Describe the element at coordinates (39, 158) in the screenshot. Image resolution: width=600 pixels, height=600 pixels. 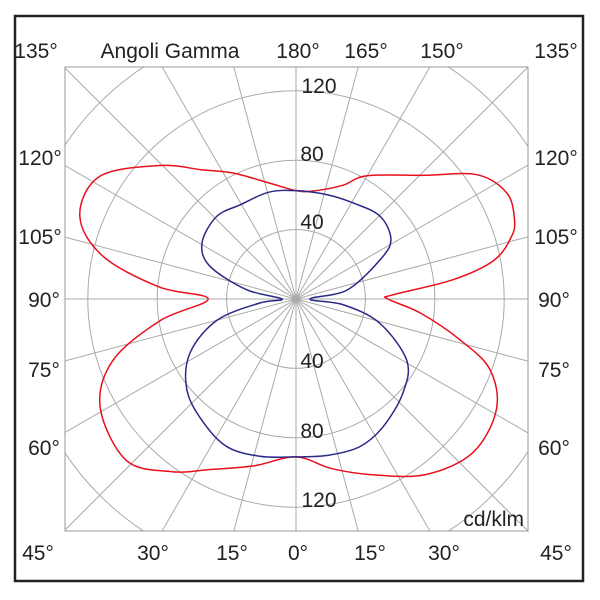
I see `left-angle-label: 120°` at that location.